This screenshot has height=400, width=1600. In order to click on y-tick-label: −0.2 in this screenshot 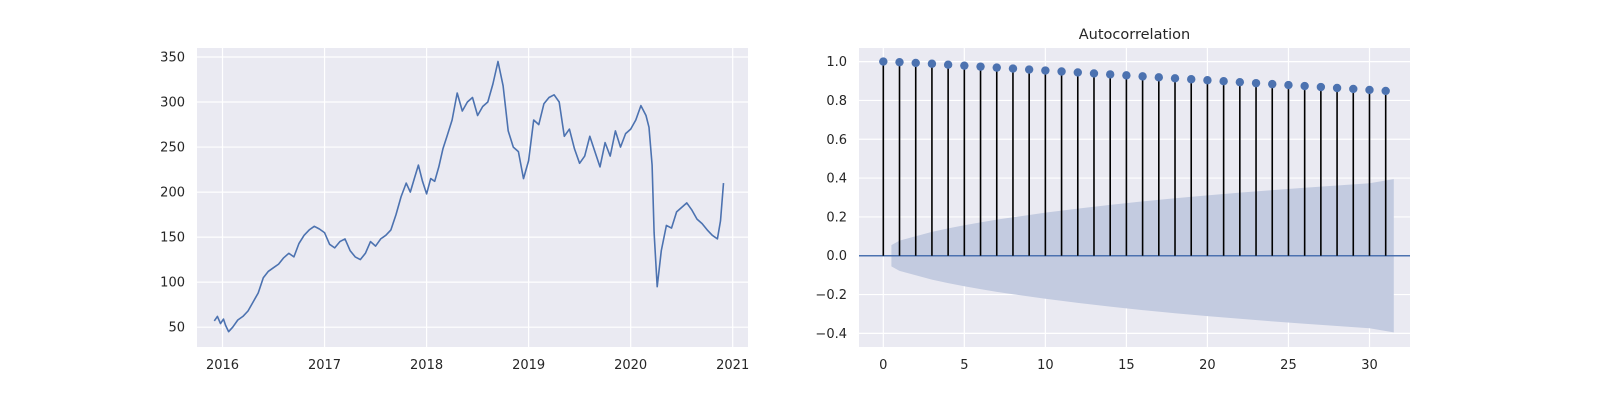, I will do `click(831, 295)`.